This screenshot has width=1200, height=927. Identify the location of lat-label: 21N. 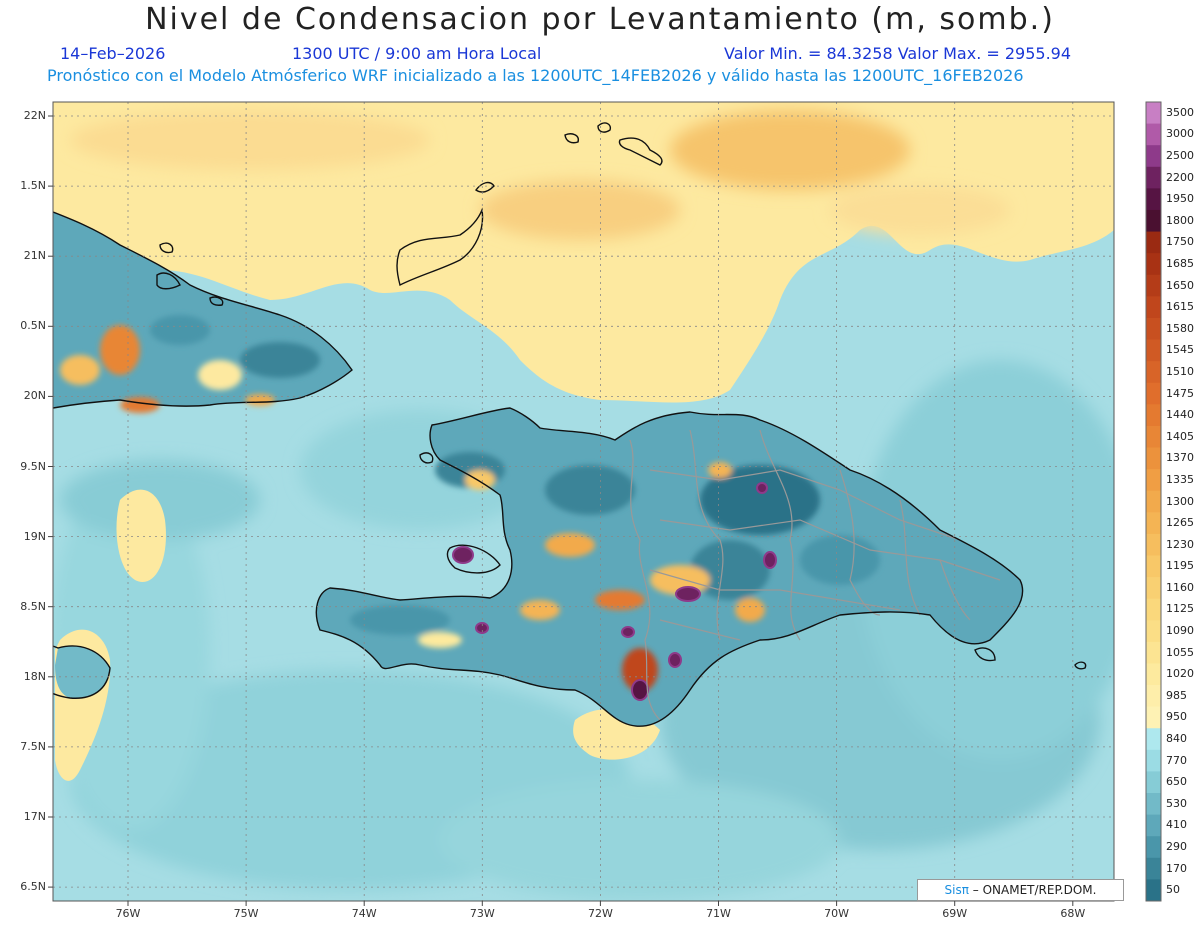
(34, 256).